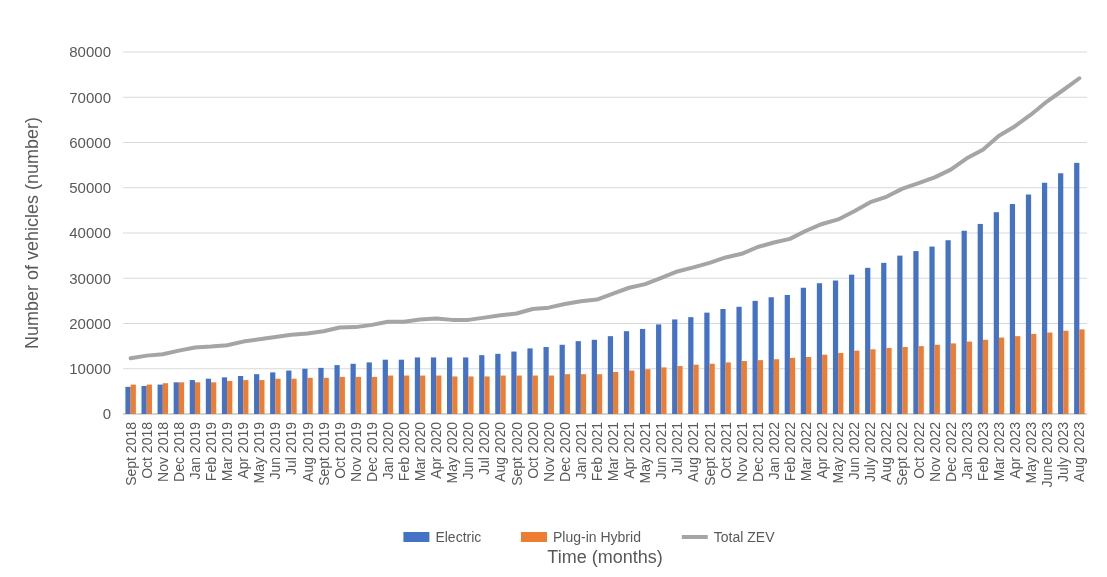  What do you see at coordinates (998, 451) in the screenshot?
I see `x-tick-label: Mar 2023` at bounding box center [998, 451].